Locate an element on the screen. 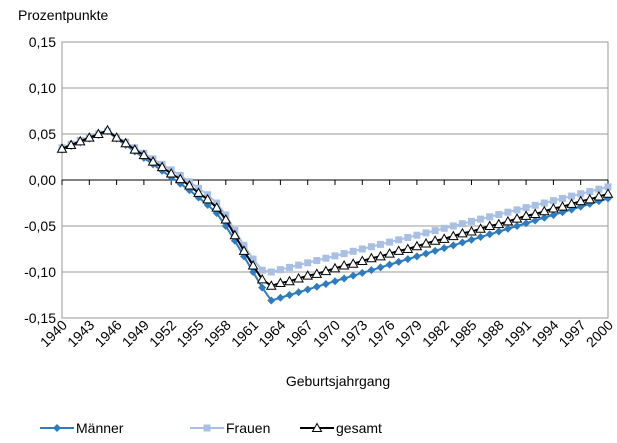 The image size is (617, 443). x-tick-label: 1985 is located at coordinates (462, 333).